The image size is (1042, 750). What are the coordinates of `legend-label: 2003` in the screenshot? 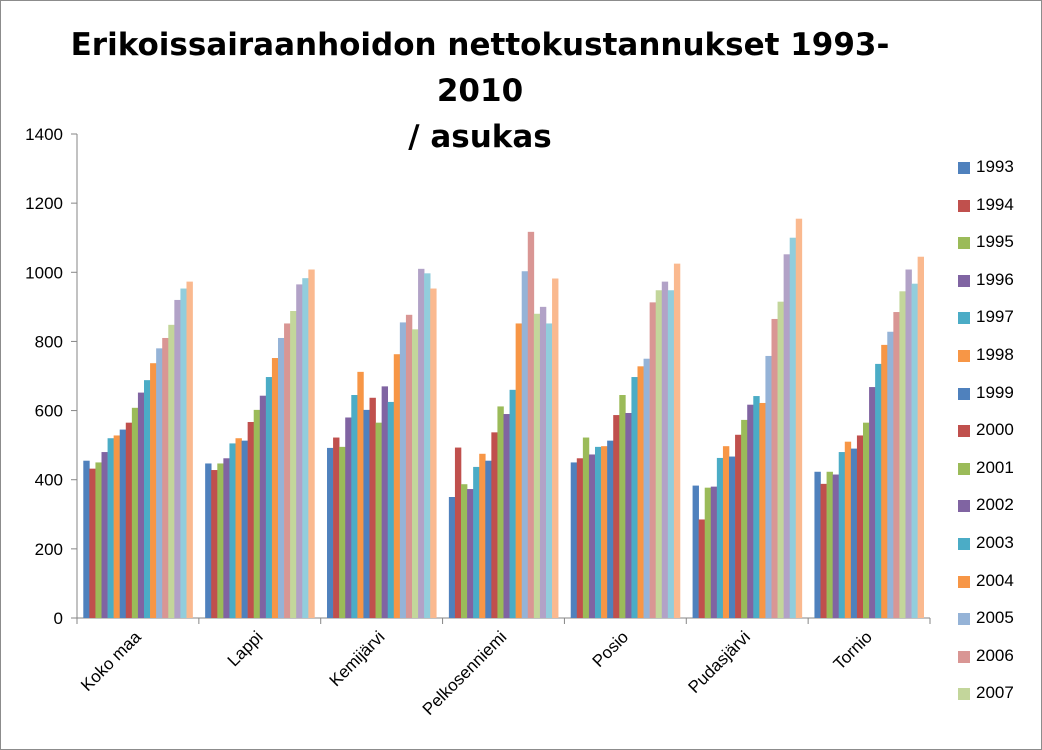 It's located at (995, 542).